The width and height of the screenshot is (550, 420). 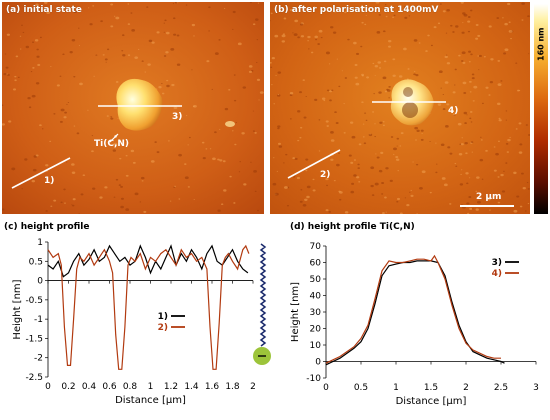 What do you see at coordinates (163, 328) in the screenshot?
I see `legend-label: 2)` at bounding box center [163, 328].